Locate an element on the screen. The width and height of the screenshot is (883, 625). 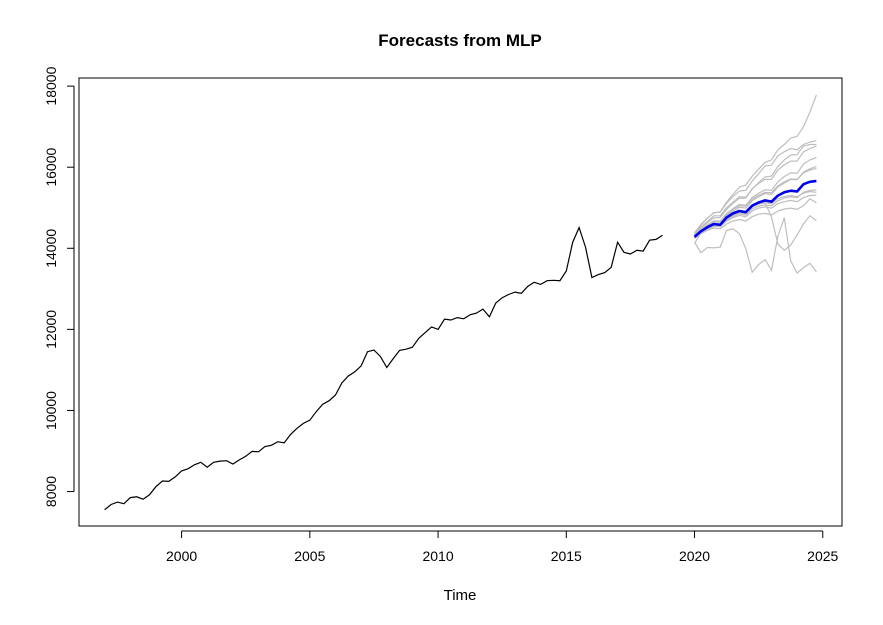
x-axis-label: Time is located at coordinates (460, 595).